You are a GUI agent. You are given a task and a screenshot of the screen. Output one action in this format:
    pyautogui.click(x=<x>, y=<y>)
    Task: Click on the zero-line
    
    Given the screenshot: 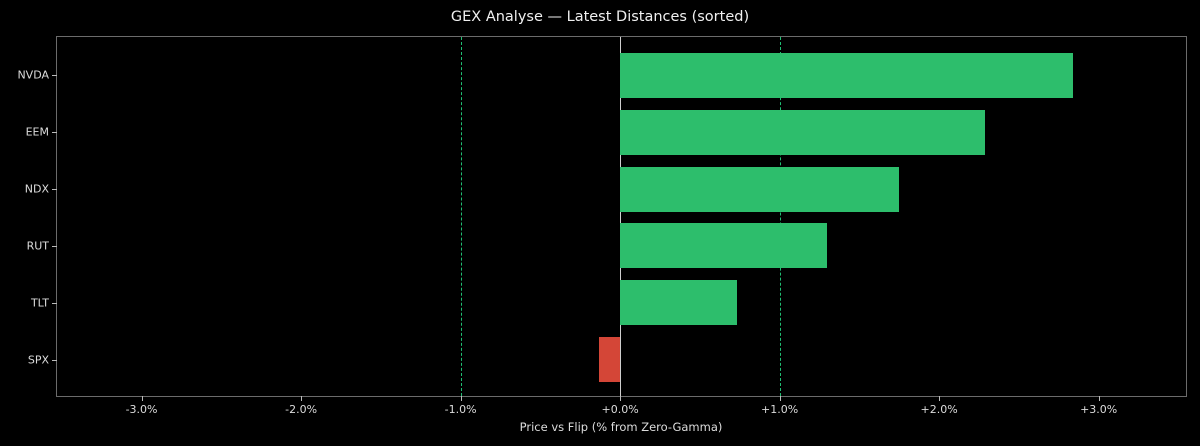 What is the action you would take?
    pyautogui.click(x=621, y=216)
    